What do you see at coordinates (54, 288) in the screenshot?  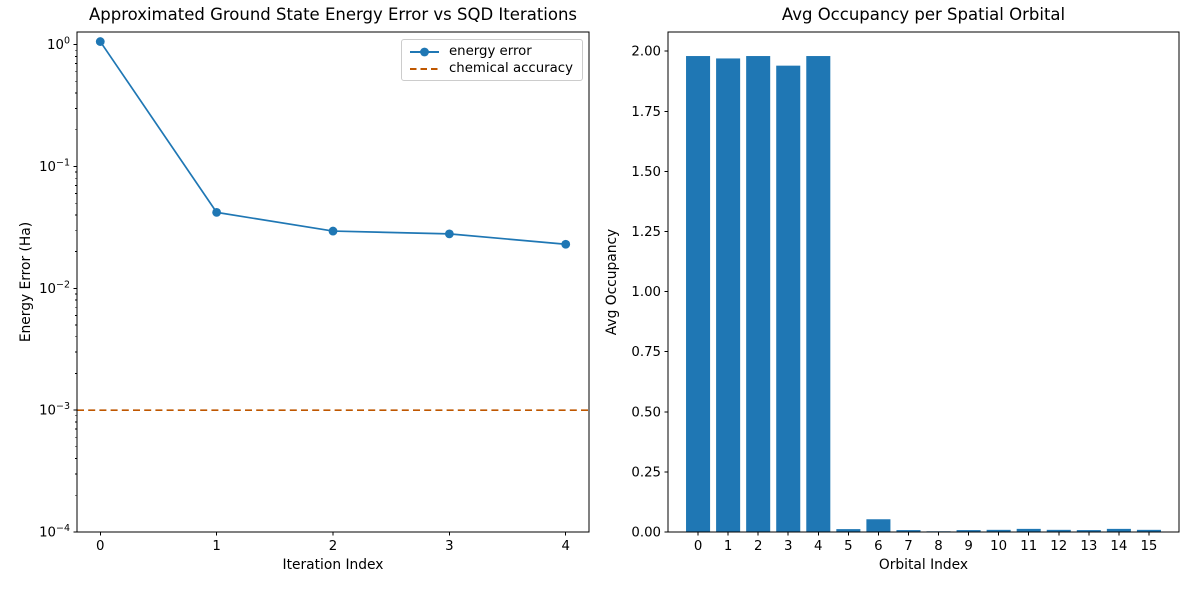 I see `y-tick-label: 10⁻²` at bounding box center [54, 288].